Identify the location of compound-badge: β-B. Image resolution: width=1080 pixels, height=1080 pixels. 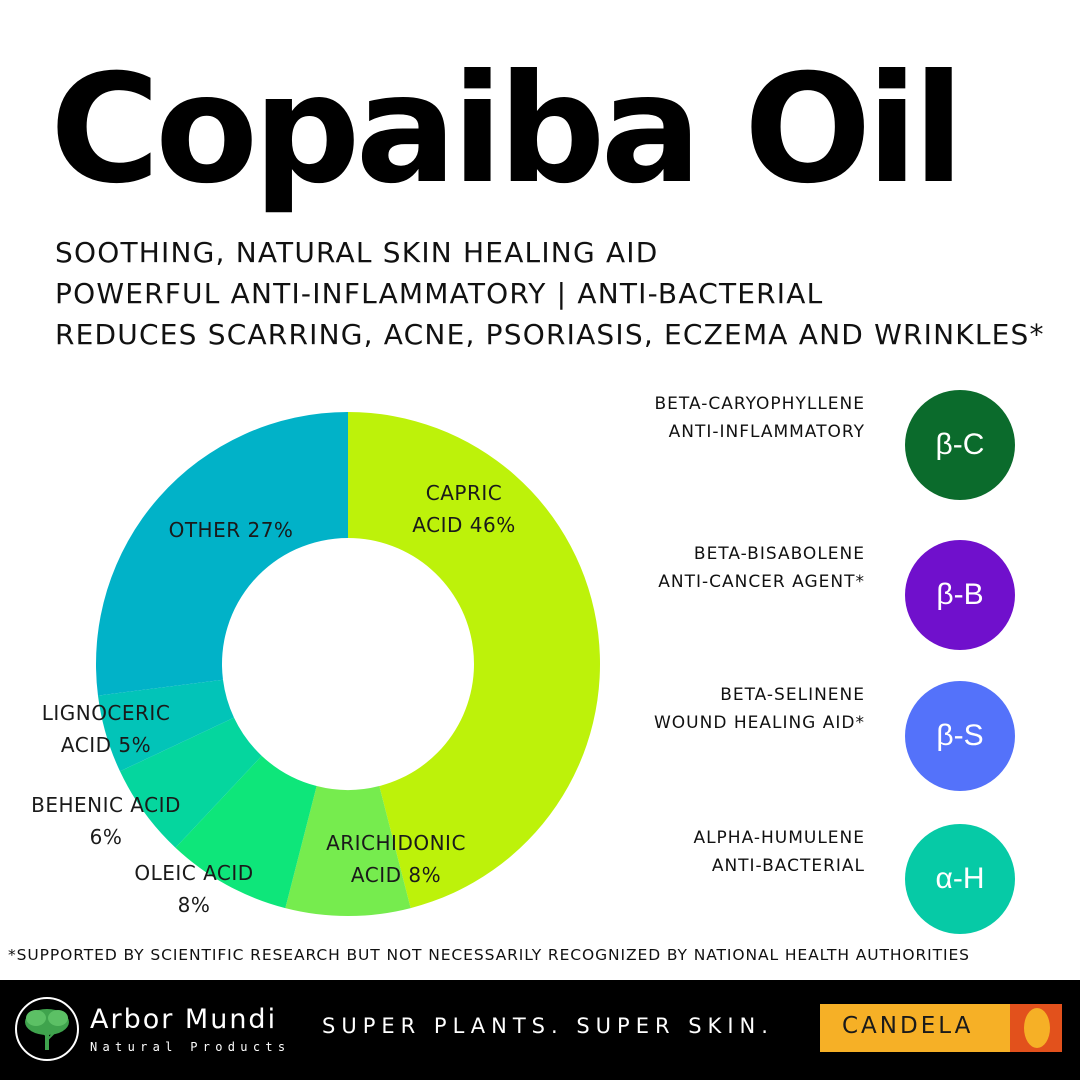
(960, 595).